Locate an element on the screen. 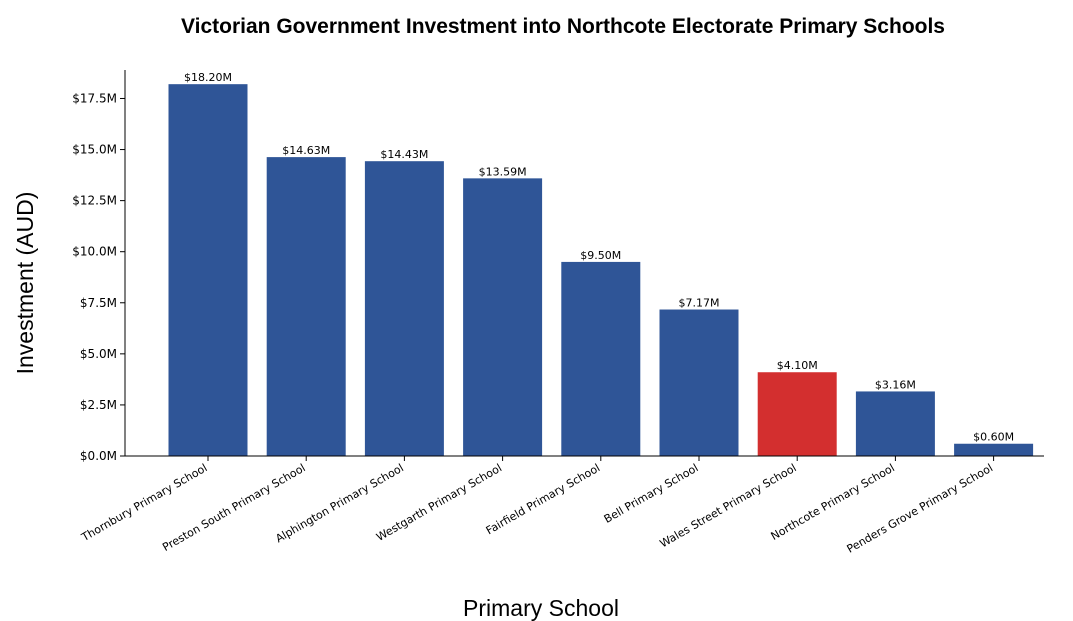 This screenshot has height=621, width=1073. bar-value-label: $9.50M is located at coordinates (600, 255).